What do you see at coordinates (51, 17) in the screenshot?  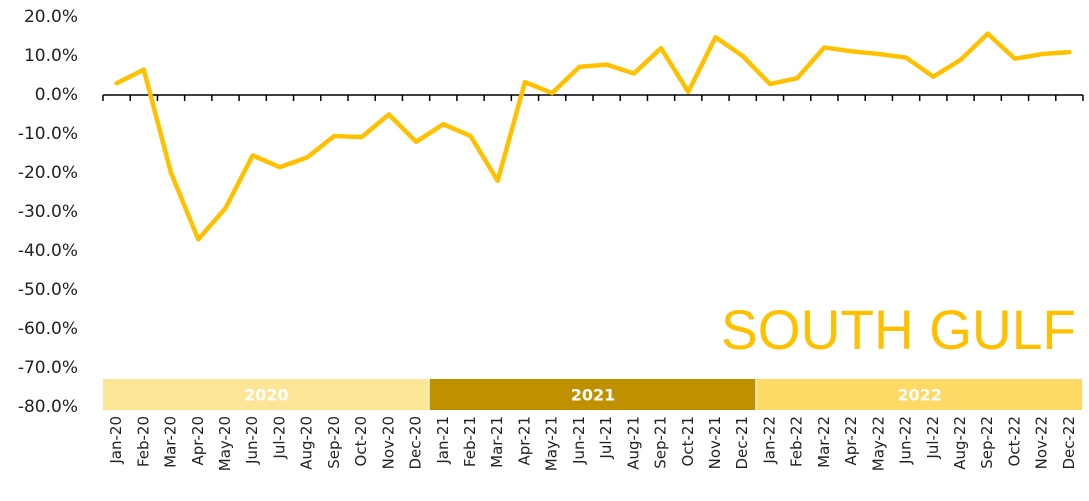 I see `y-tick-label: 20.0%` at bounding box center [51, 17].